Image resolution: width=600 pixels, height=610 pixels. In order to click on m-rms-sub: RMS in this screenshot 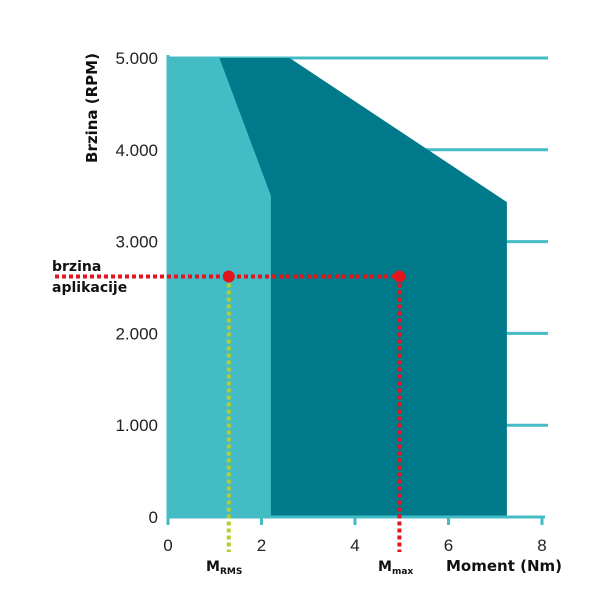, I will do `click(231, 572)`.